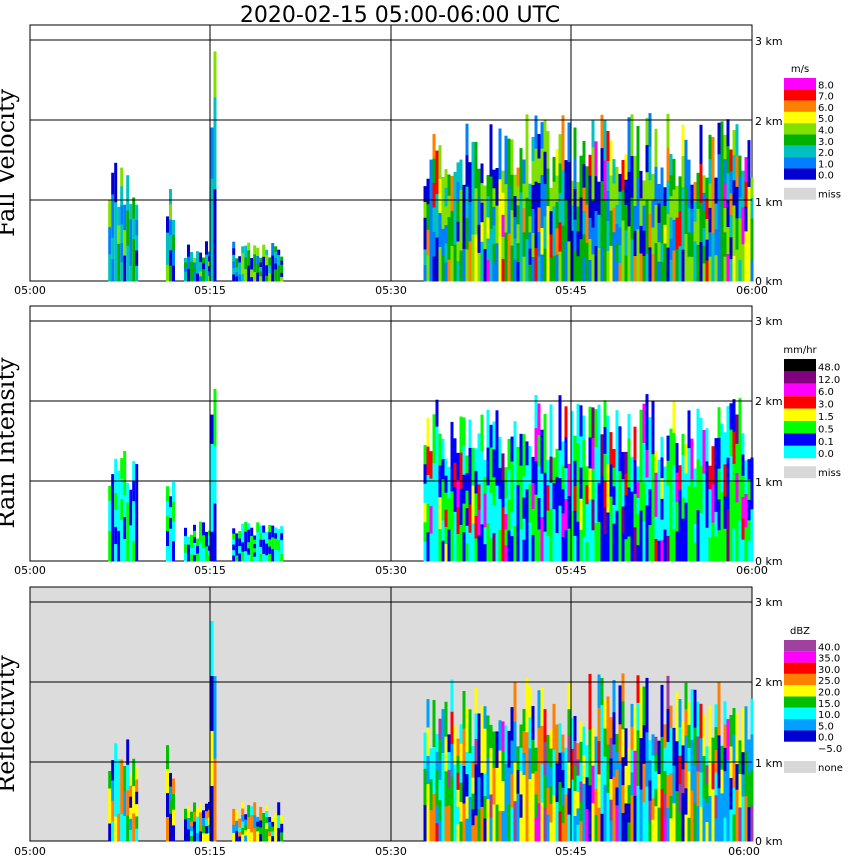  I want to click on ytick-2km: 2 km, so click(769, 682).